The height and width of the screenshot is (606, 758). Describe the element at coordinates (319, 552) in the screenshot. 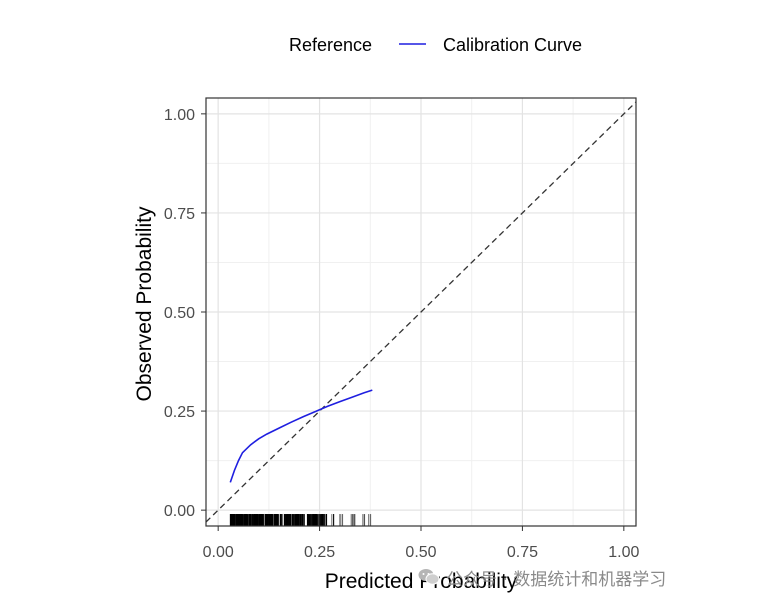

I see `x-tick-label: 0.25` at that location.